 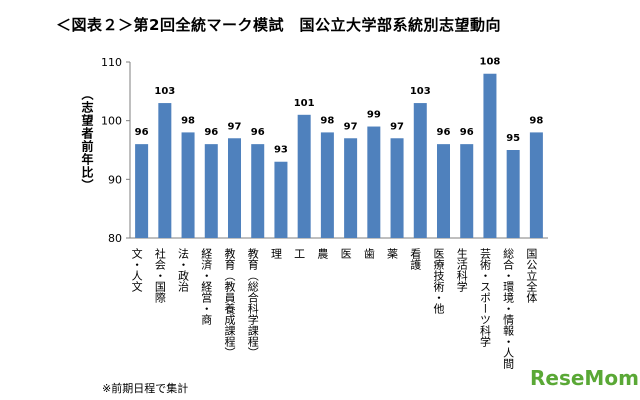 I want to click on category-label: 生活科学, so click(x=461, y=269).